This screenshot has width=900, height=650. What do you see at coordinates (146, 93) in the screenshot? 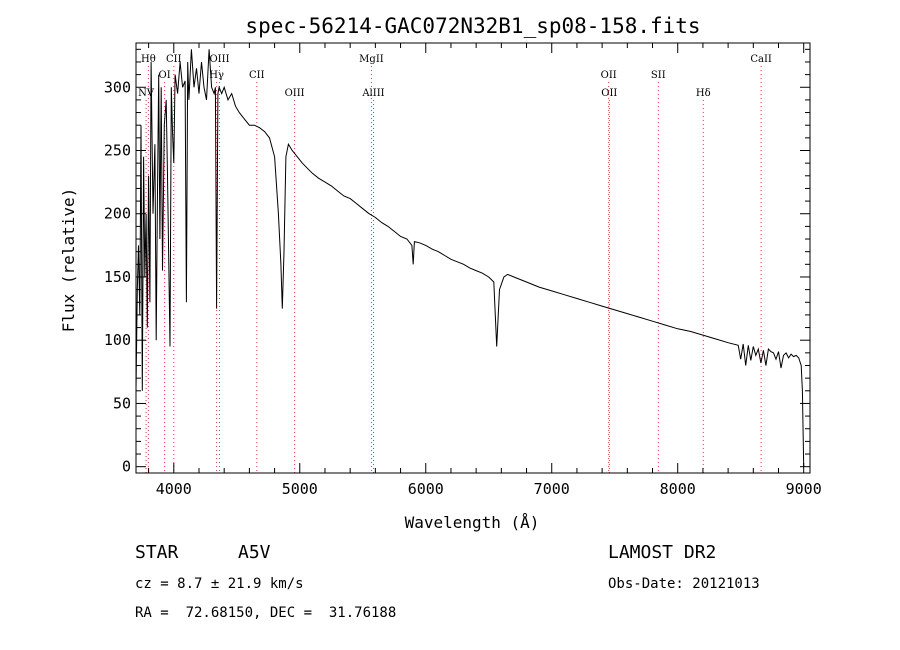
I see `line-marker-label: NV` at bounding box center [146, 93].